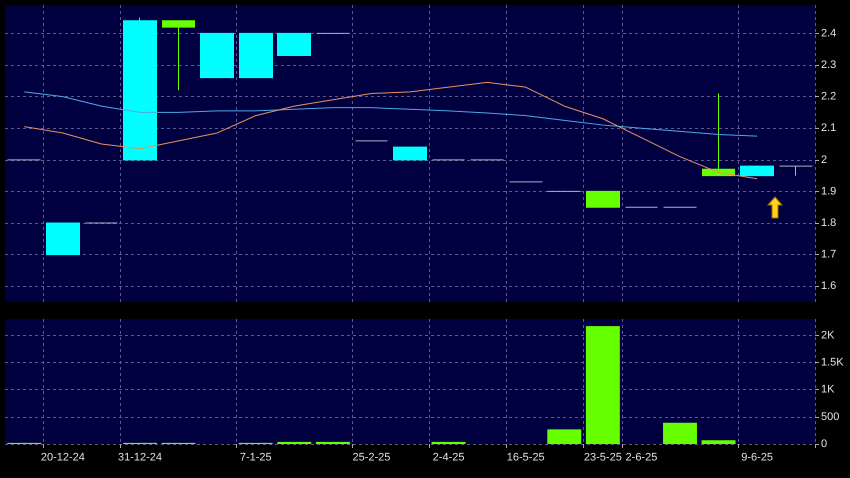 The height and width of the screenshot is (478, 850). I want to click on y-tick-label: 2, so click(824, 160).